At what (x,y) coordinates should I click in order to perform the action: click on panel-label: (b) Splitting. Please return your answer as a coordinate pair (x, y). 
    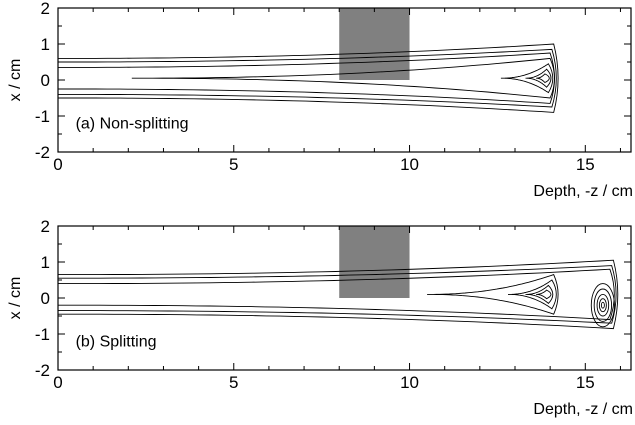
    Looking at the image, I should click on (116, 342).